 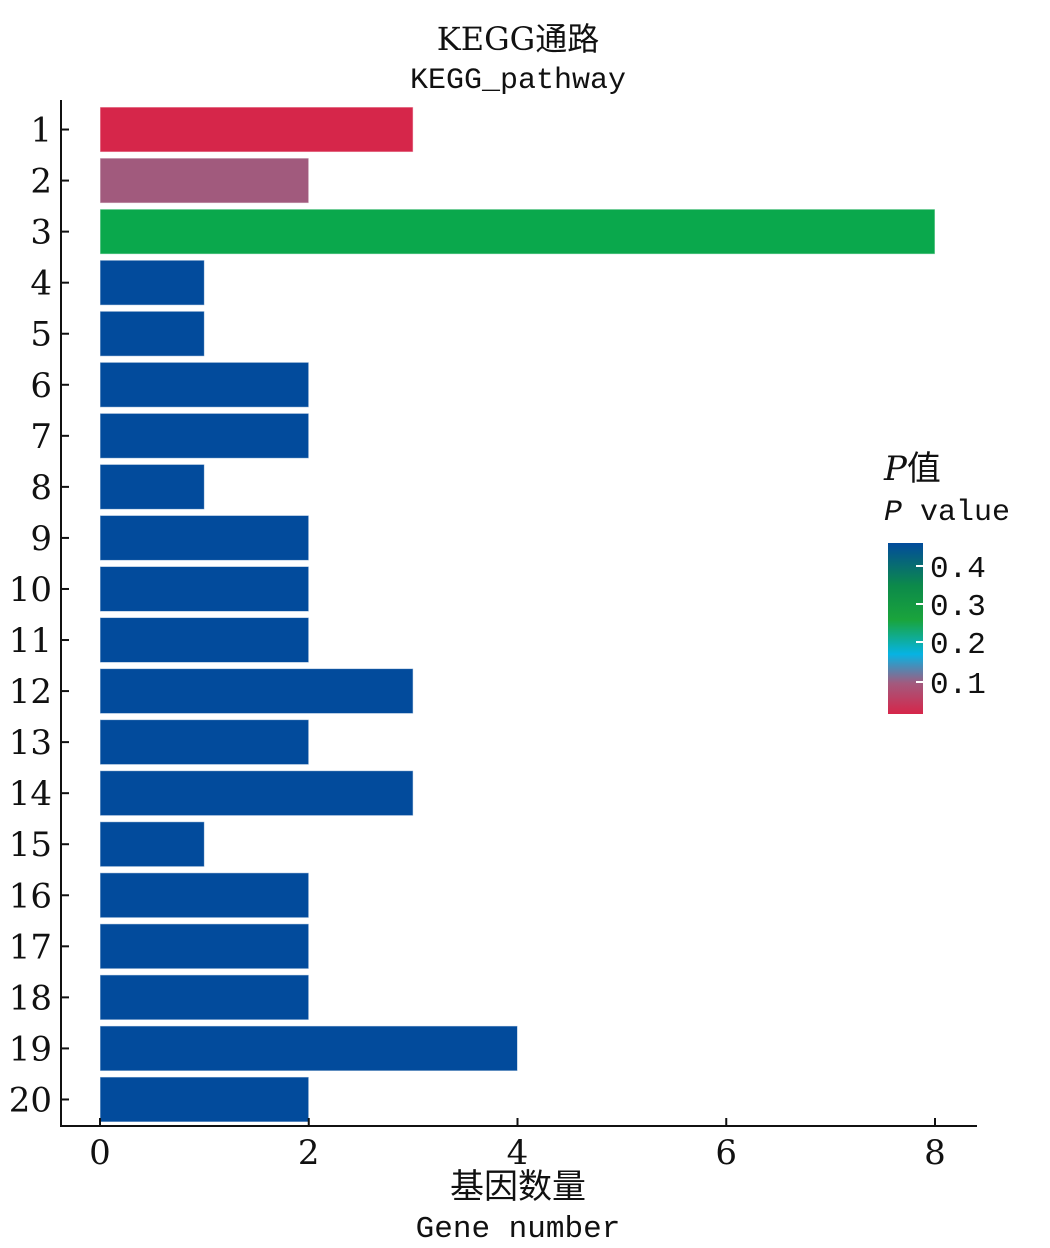 I want to click on y-tick-label-8: 8, so click(x=41, y=488).